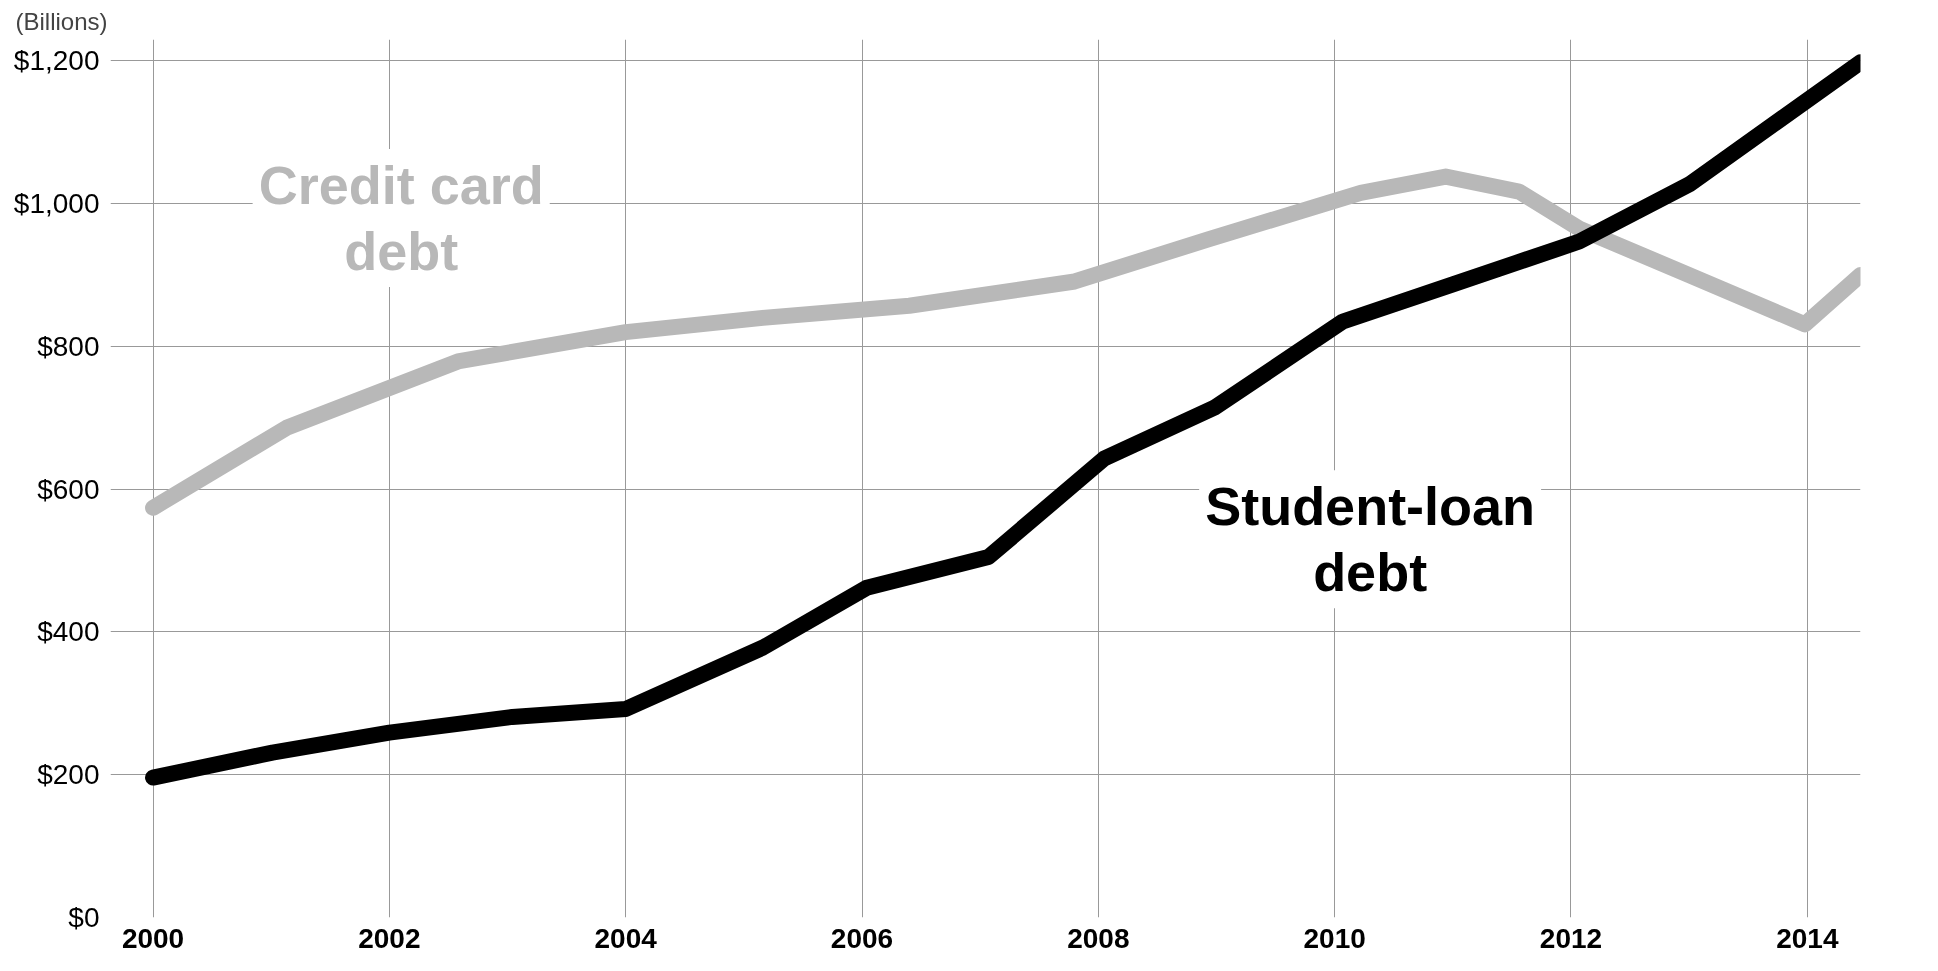 Image resolution: width=1938 pixels, height=971 pixels. Describe the element at coordinates (56, 61) in the screenshot. I see `y-tick-label: $1,200` at that location.